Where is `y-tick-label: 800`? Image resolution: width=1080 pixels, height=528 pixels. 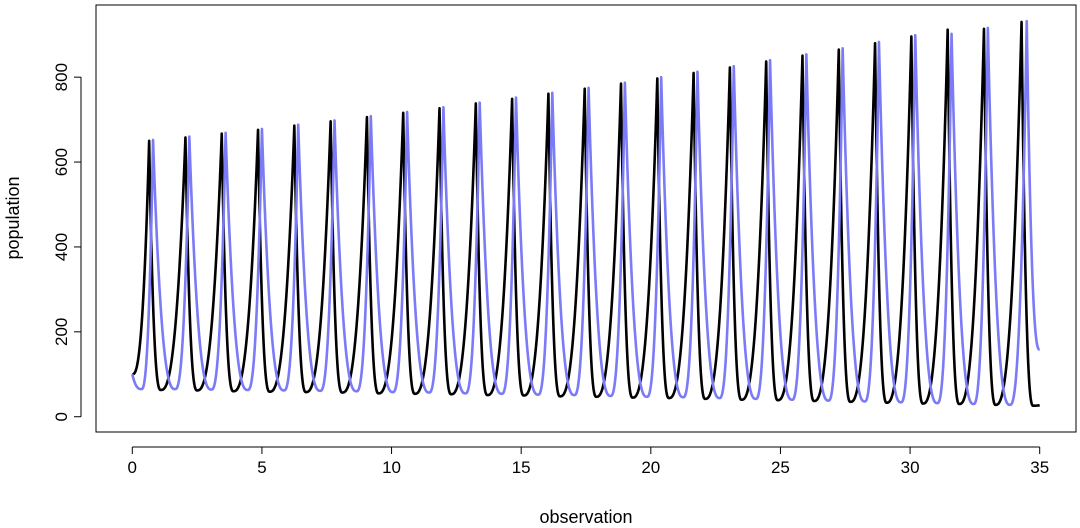
y-tick-label: 800 is located at coordinates (61, 77).